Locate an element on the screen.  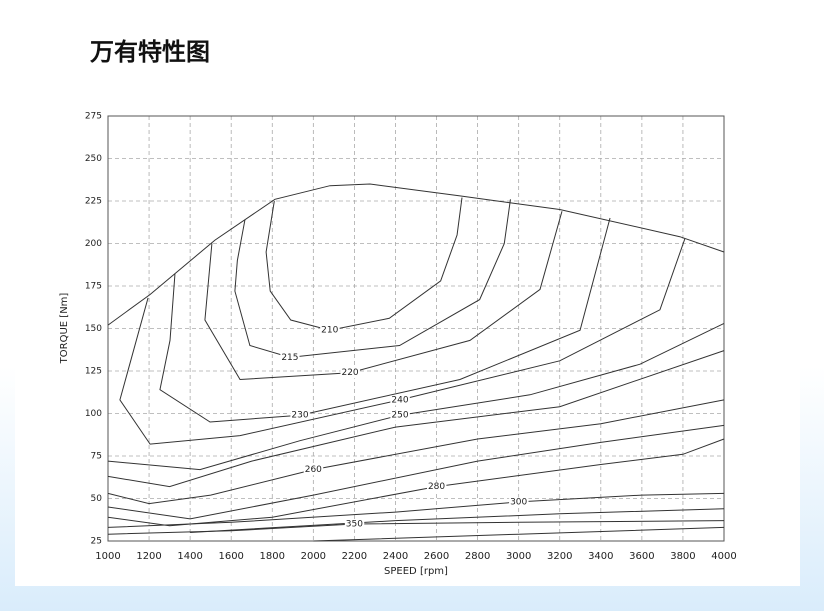
contour-label: 215 is located at coordinates (289, 358).